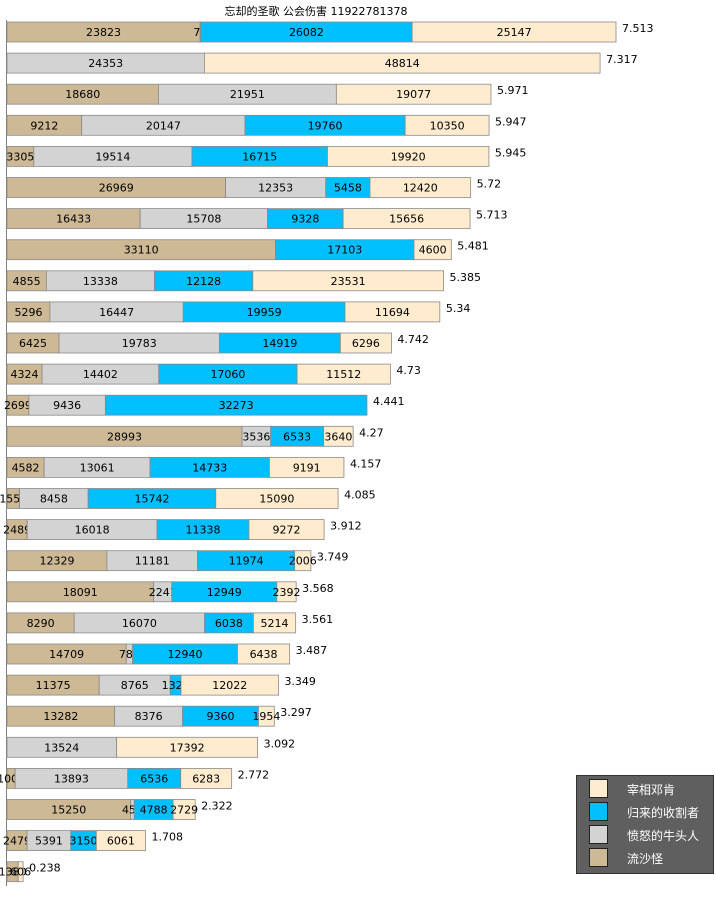  Describe the element at coordinates (366, 343) in the screenshot. I see `bar-value-label: 6296` at that location.